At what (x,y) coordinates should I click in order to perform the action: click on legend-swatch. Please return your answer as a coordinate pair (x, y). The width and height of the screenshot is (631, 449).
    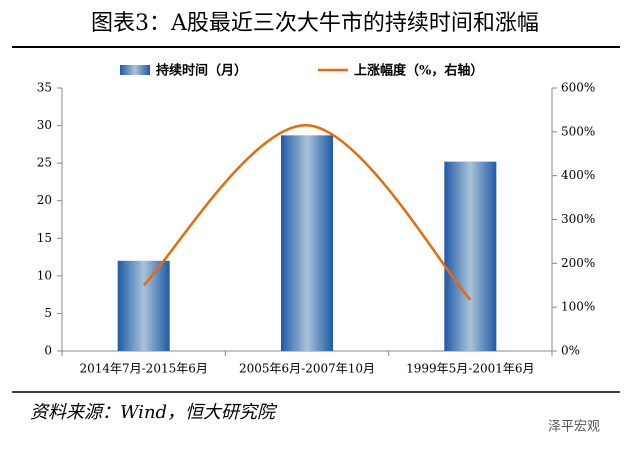
    Looking at the image, I should click on (135, 70).